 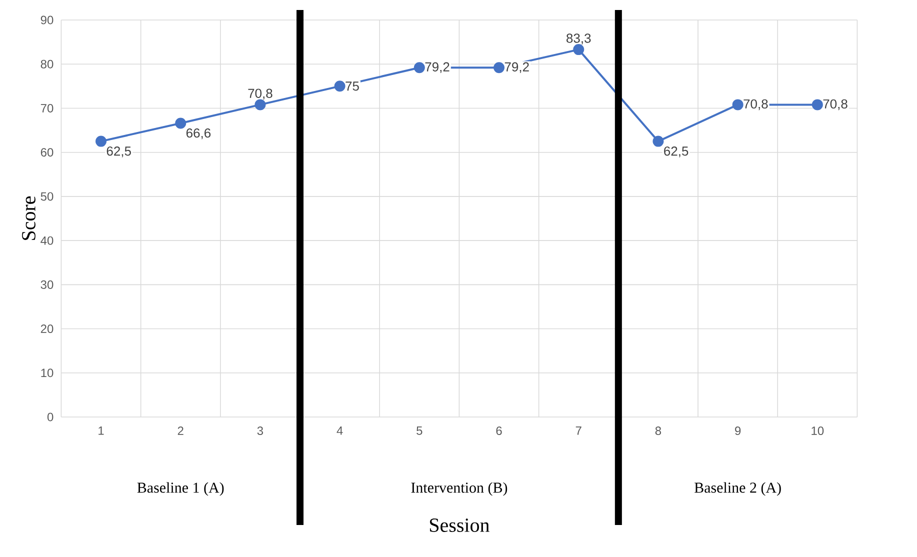 What do you see at coordinates (499, 431) in the screenshot?
I see `x-tick-label: 6` at bounding box center [499, 431].